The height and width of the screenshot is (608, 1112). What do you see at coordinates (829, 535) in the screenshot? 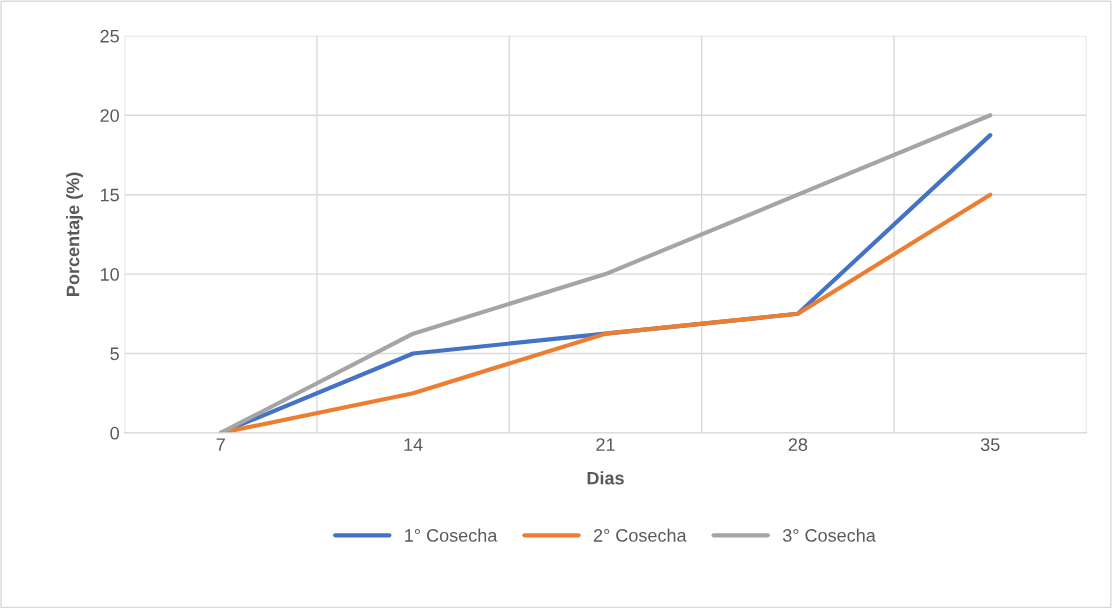
I see `legend-label: 3° Cosecha` at bounding box center [829, 535].